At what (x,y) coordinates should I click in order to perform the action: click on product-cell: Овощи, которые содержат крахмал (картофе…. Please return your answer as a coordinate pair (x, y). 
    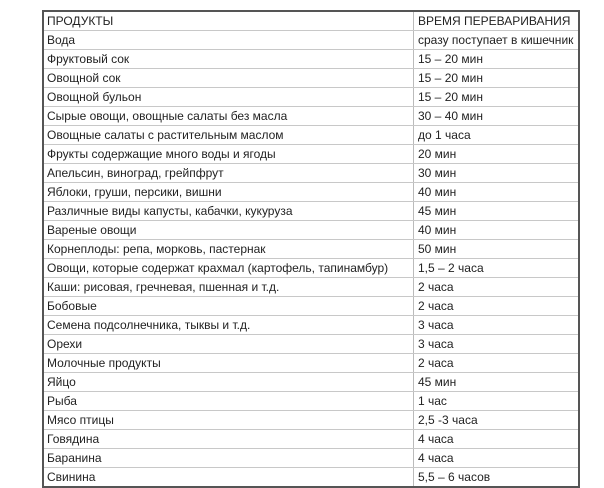
    Looking at the image, I should click on (228, 268).